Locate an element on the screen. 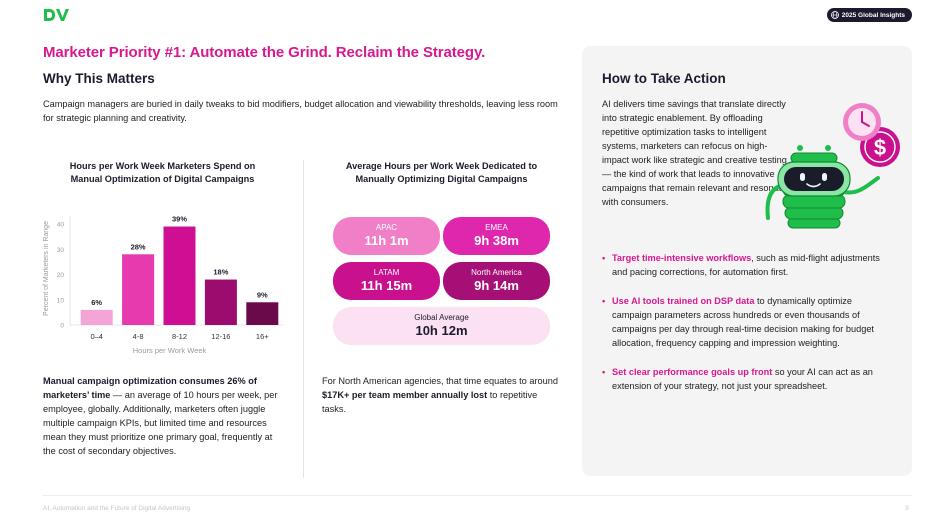 The image size is (946, 532). y-tick-label: 10 is located at coordinates (61, 300).